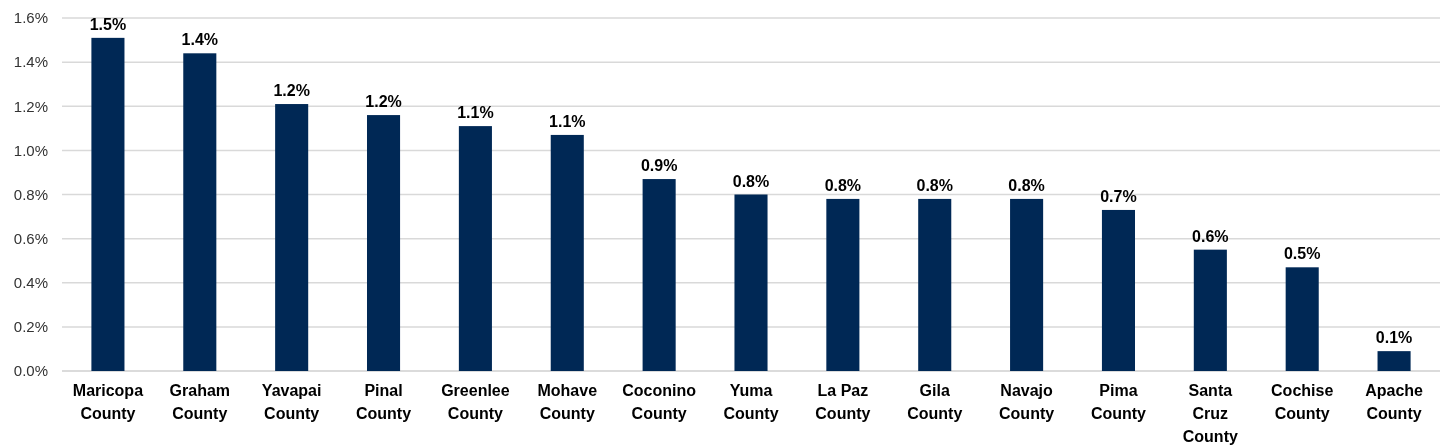  I want to click on data-label: 1.5%, so click(108, 24).